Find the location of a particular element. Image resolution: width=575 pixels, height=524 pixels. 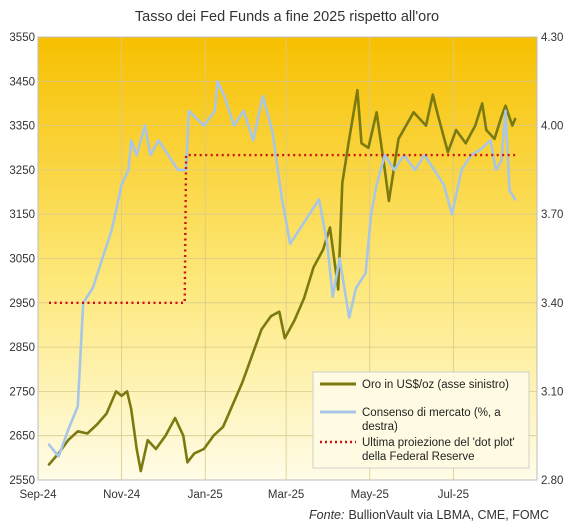

y-right-tick-label: 3.10 is located at coordinates (552, 392).